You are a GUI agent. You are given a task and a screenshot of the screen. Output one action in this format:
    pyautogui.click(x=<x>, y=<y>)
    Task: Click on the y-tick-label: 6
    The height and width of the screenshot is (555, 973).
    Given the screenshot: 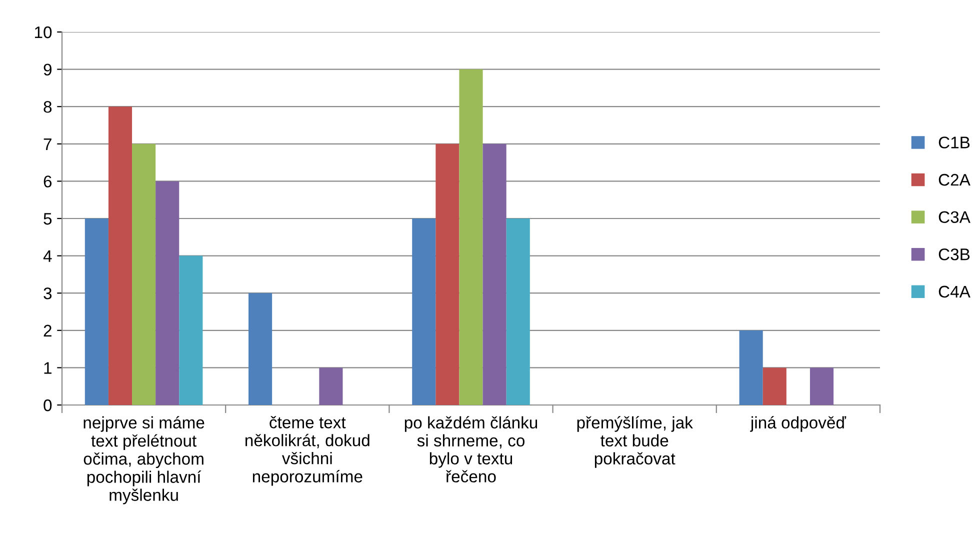 What is the action you would take?
    pyautogui.click(x=48, y=182)
    